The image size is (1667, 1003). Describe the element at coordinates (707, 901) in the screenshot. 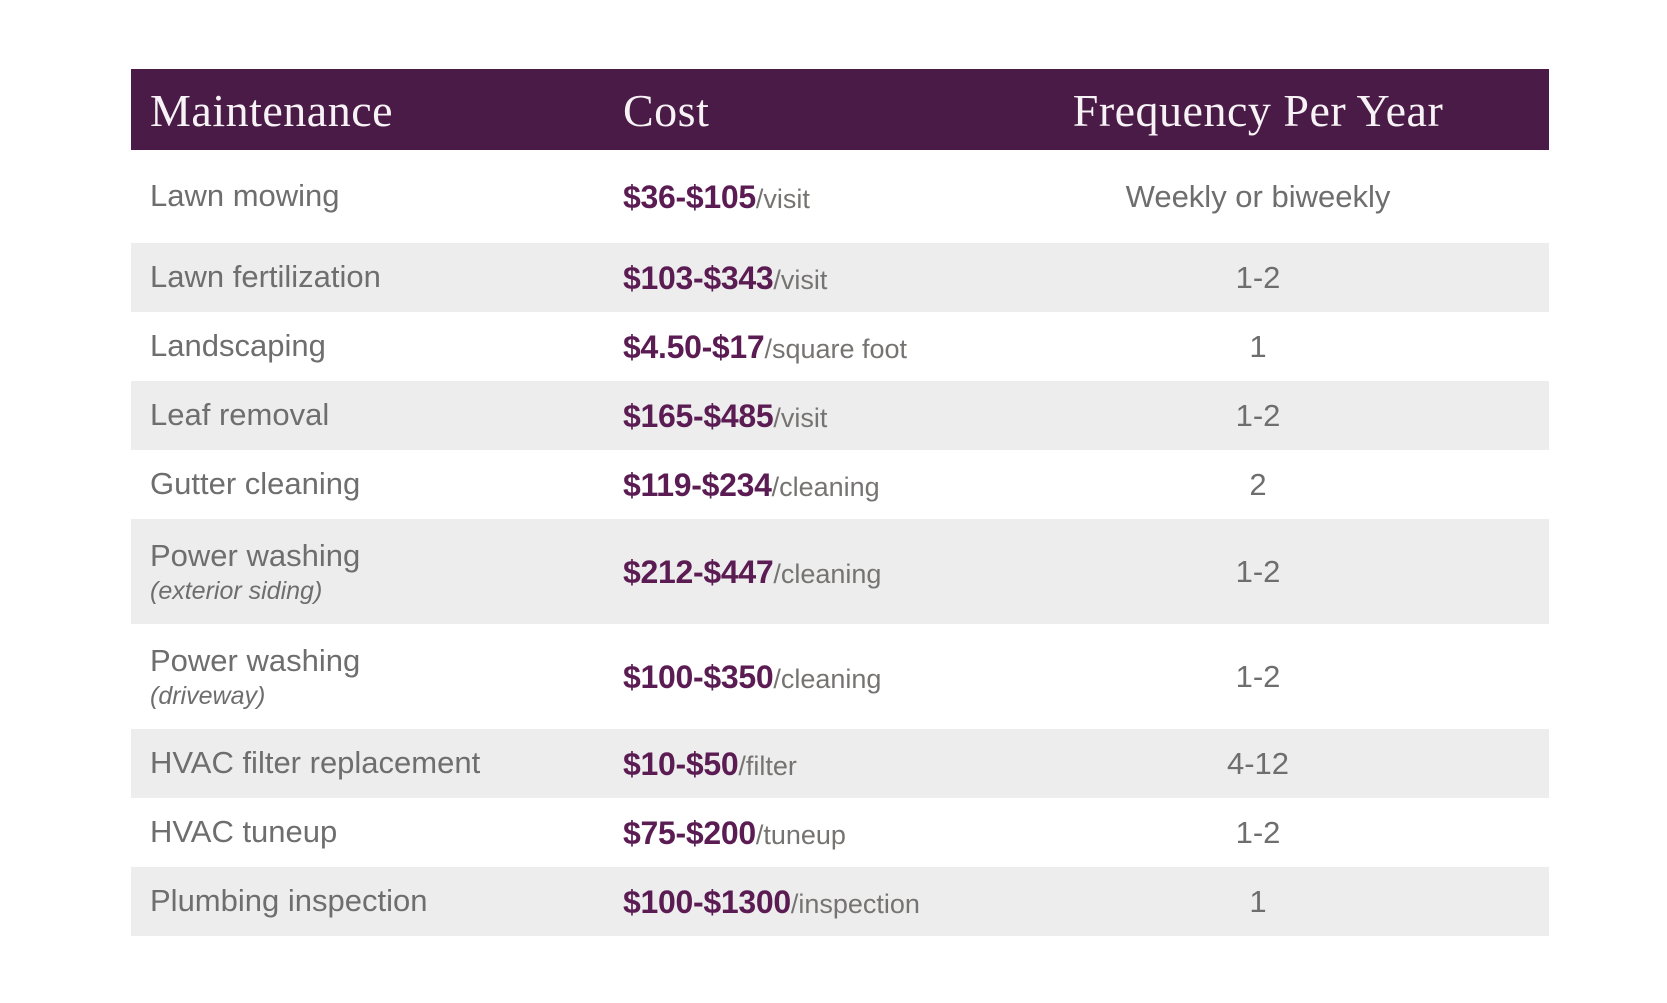

I see `cost-value: $100-$1300` at that location.